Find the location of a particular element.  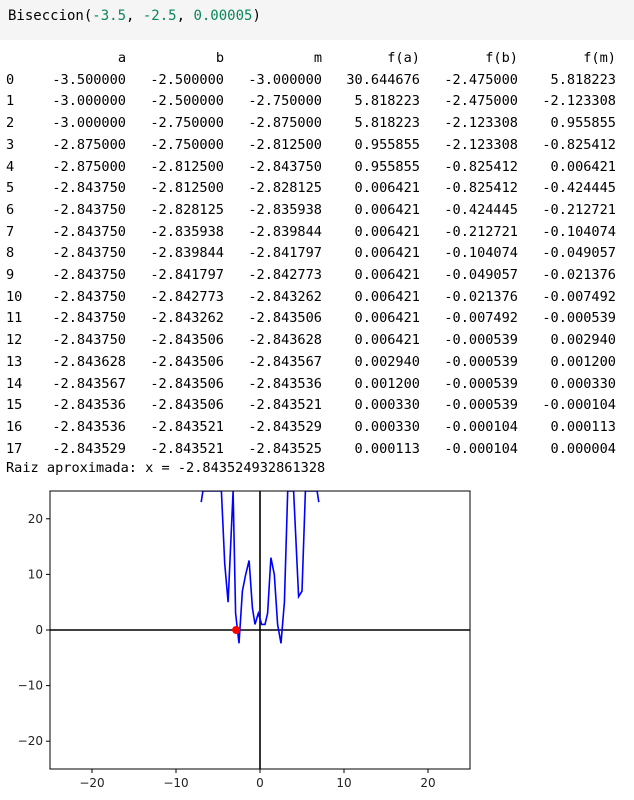

table-cell: -2.842773 is located at coordinates (285, 275).